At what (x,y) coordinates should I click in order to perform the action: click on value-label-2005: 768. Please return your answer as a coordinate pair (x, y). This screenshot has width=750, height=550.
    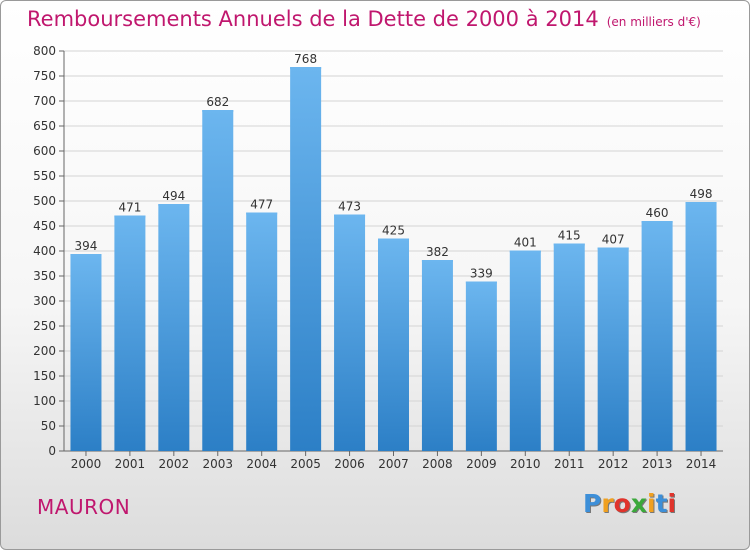
    Looking at the image, I should click on (305, 59).